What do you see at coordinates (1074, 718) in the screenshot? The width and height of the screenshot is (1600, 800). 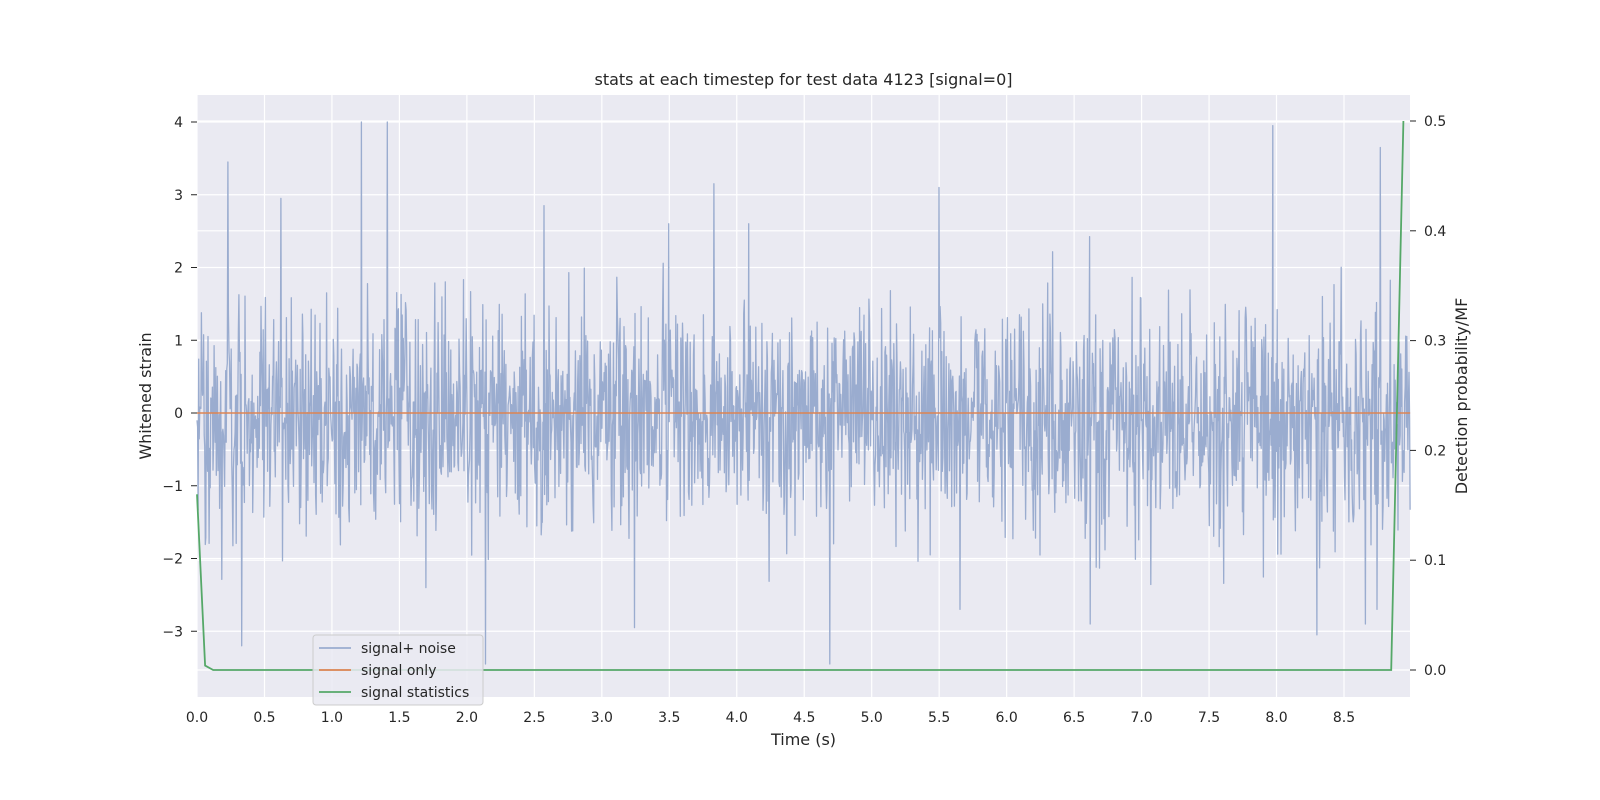 I see `x-tick-label: 6.5` at bounding box center [1074, 718].